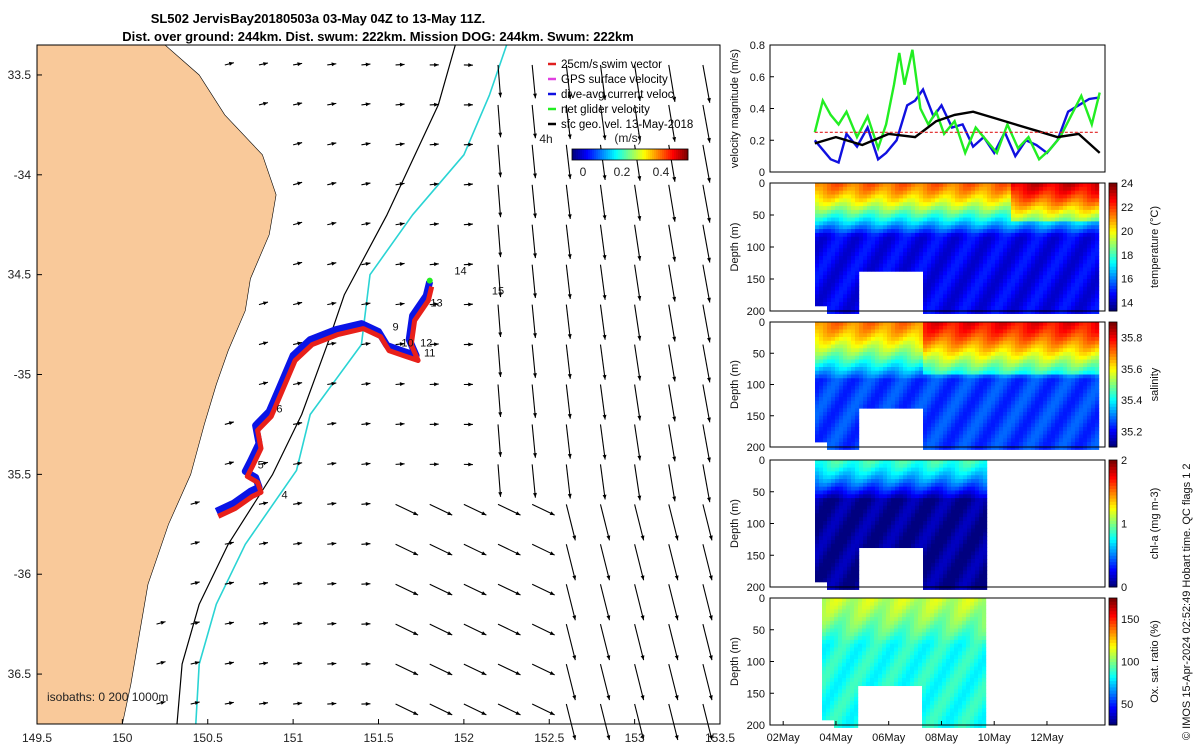 This screenshot has width=1200, height=755. What do you see at coordinates (20, 75) in the screenshot?
I see `map-y-tick-label: 33.5` at bounding box center [20, 75].